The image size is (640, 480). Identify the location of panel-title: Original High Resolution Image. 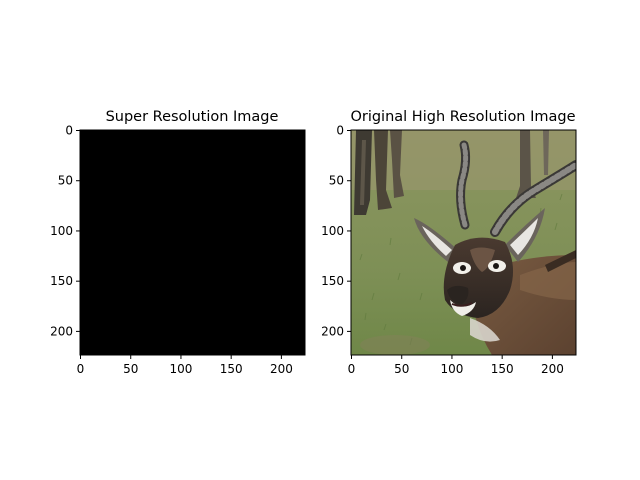
(462, 117).